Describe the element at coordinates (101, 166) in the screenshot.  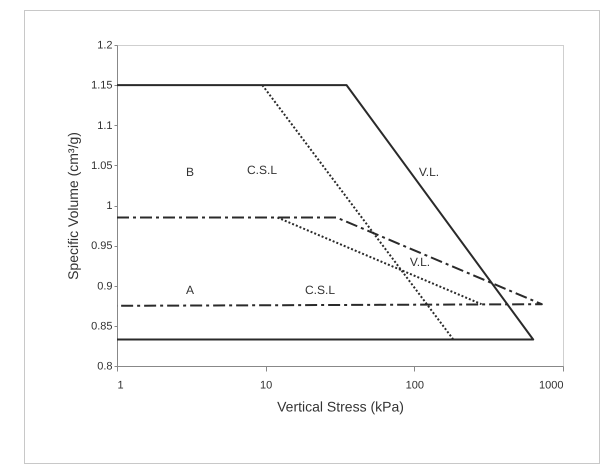
I see `y-tick-label: 1.05` at that location.